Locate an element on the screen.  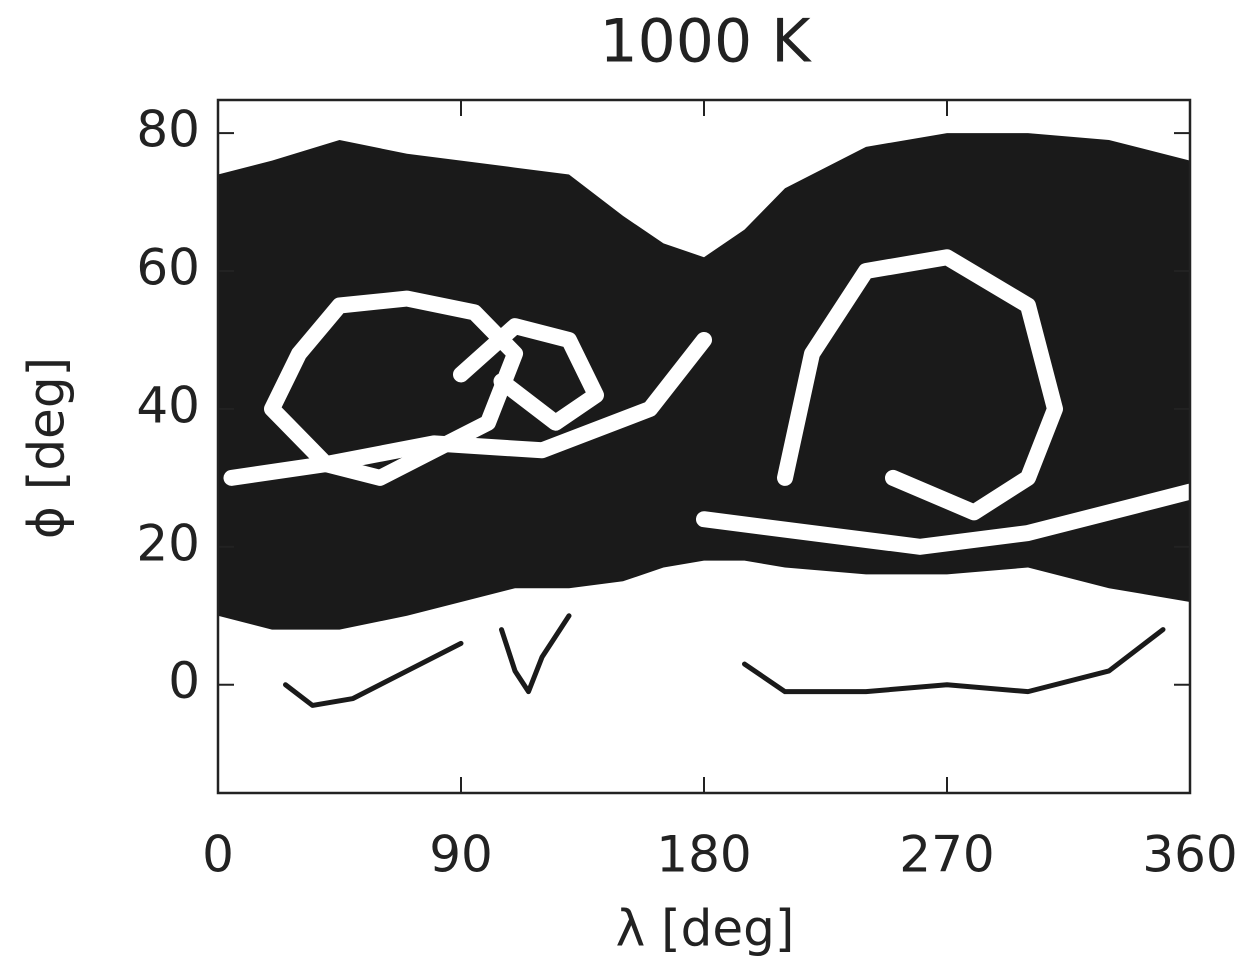
y-tick-label: 40 is located at coordinates (168, 405).